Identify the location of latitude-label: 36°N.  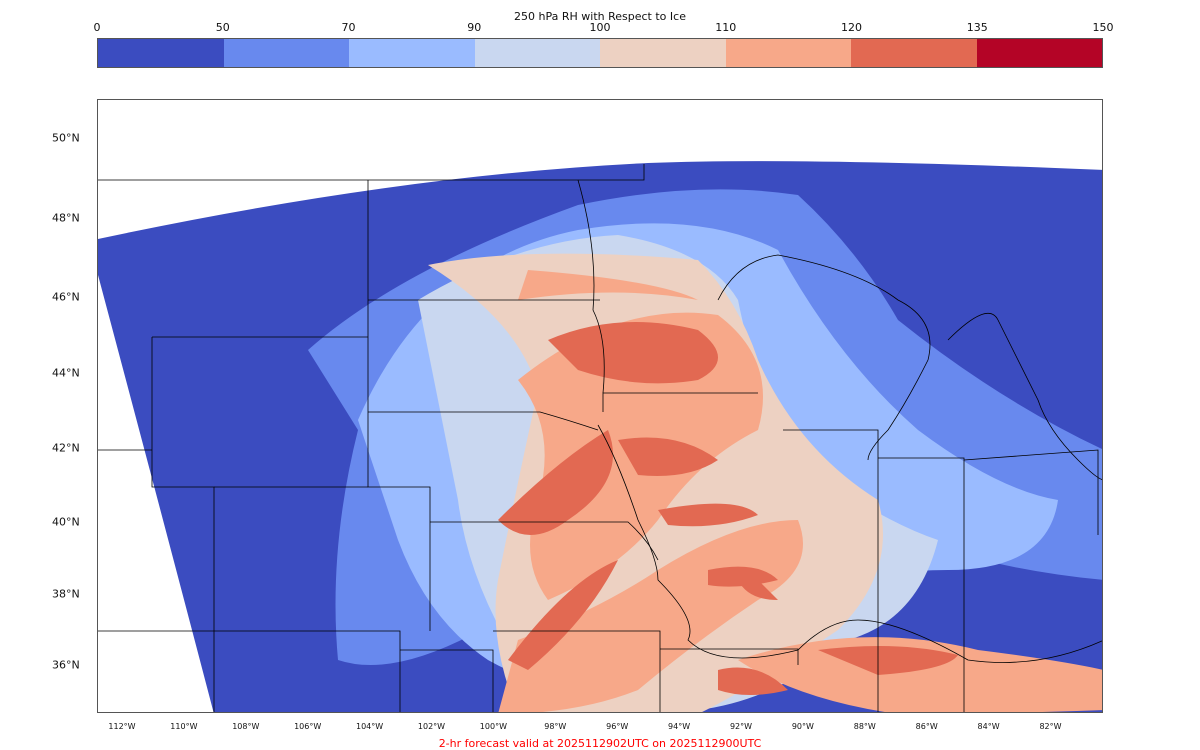
(66, 665).